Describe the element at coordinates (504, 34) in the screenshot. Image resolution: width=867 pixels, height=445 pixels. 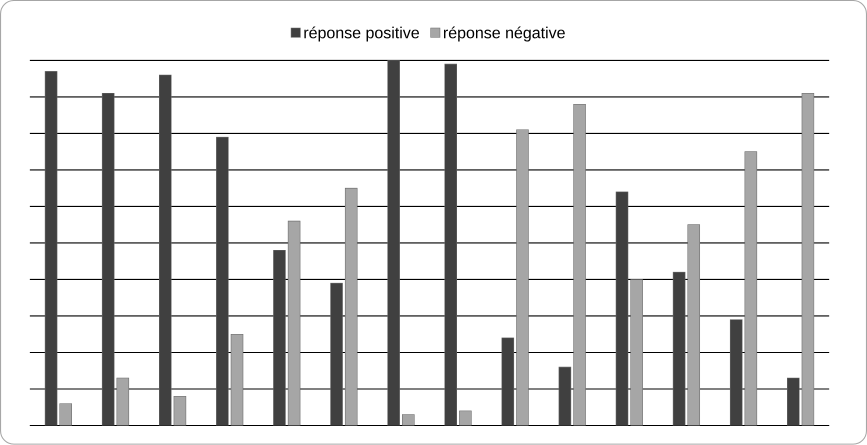
I see `legend-label: réponse négative` at that location.